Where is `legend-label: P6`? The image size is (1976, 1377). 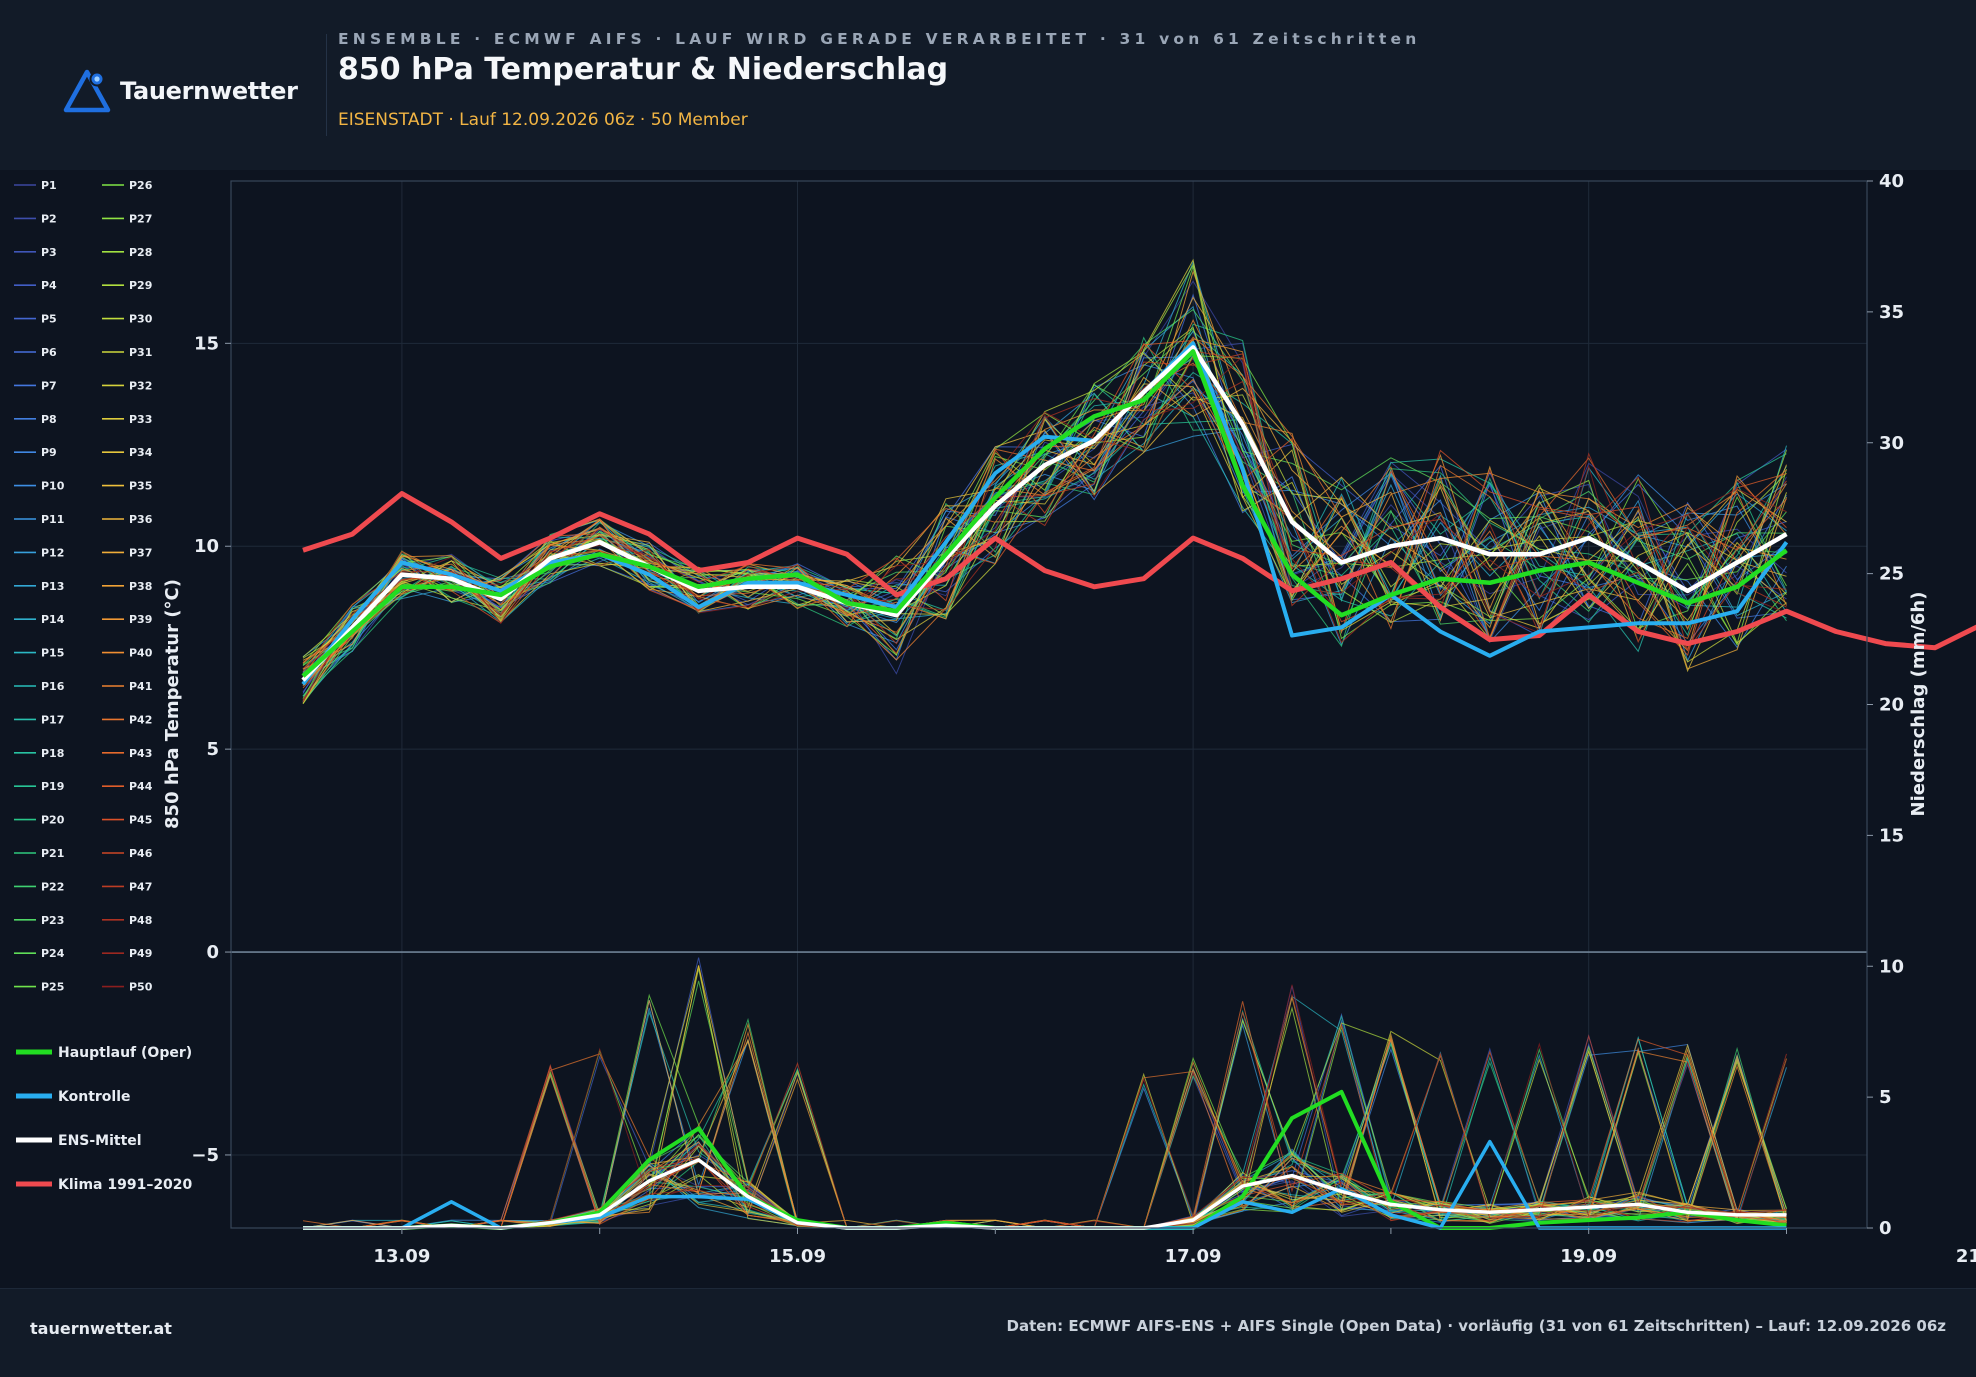
legend-label: P6 is located at coordinates (49, 352).